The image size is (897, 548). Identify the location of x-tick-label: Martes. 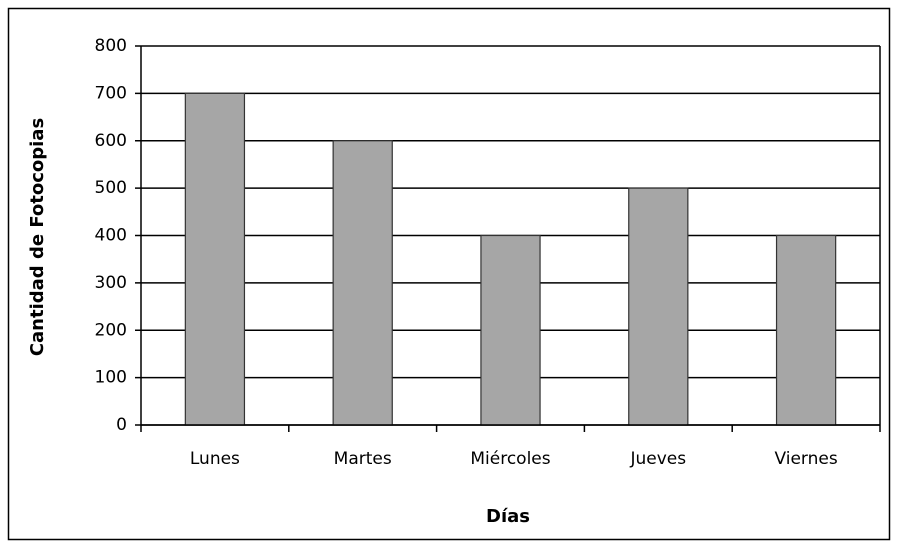
(363, 459).